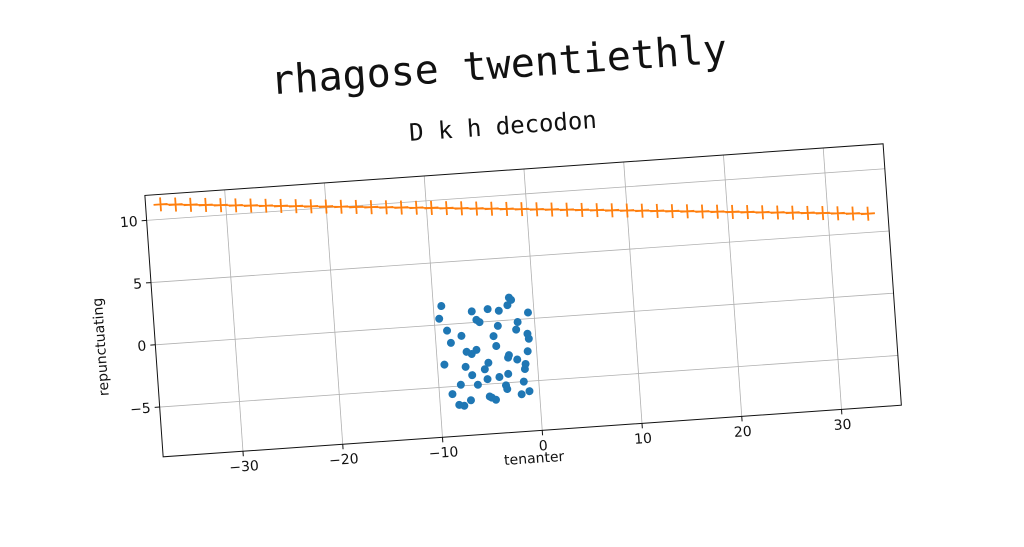 Image resolution: width=1024 pixels, height=547 pixels. What do you see at coordinates (138, 284) in the screenshot?
I see `y-tick-label: 5` at bounding box center [138, 284].